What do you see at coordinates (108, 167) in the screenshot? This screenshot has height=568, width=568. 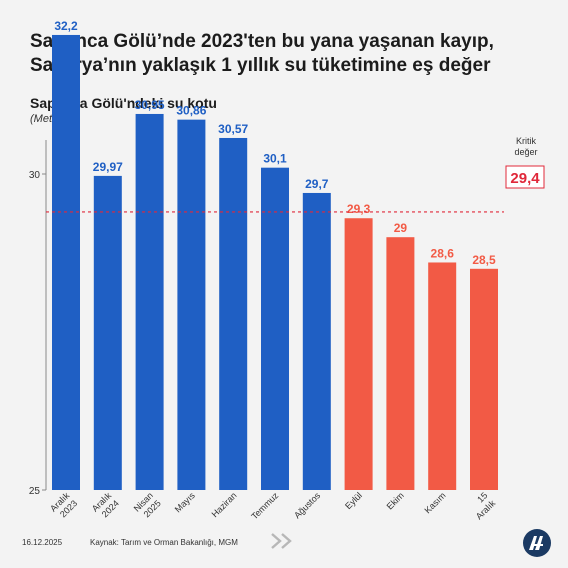 I see `bar-value-label: 29,97` at bounding box center [108, 167].